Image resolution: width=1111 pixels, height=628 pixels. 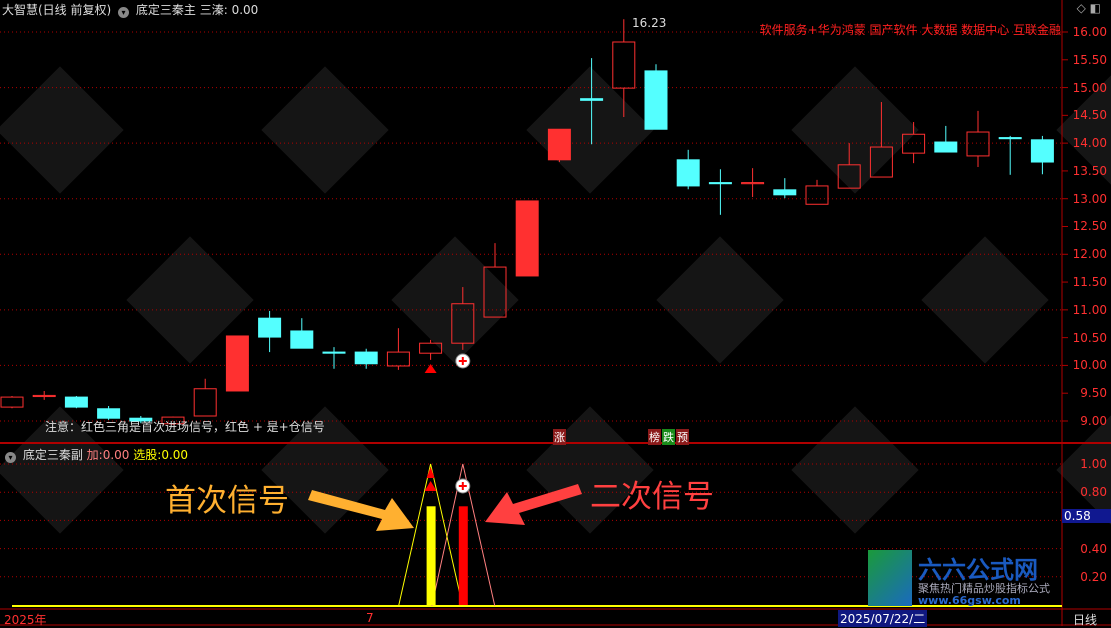 I want to click on first-signal-triangle-line, so click(x=431, y=535).